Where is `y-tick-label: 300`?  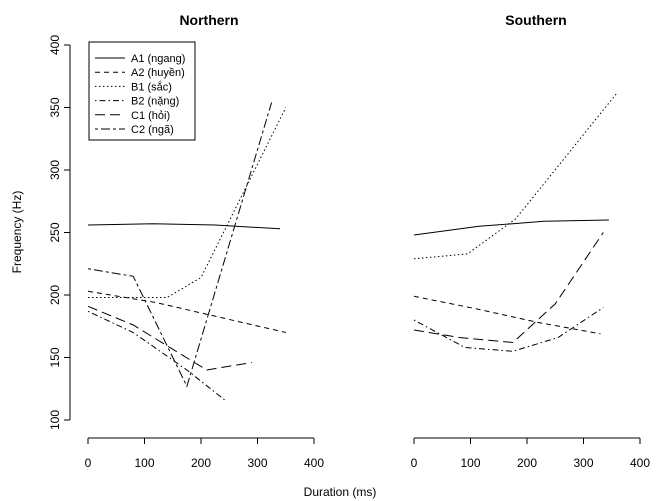
y-tick-label: 300 is located at coordinates (55, 170).